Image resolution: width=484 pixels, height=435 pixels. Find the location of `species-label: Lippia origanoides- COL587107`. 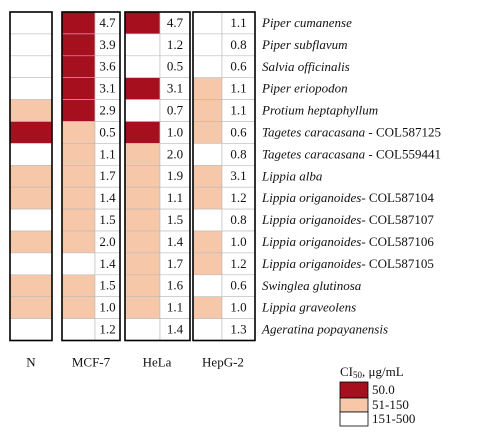

species-label: Lippia origanoides- COL587107 is located at coordinates (347, 219).